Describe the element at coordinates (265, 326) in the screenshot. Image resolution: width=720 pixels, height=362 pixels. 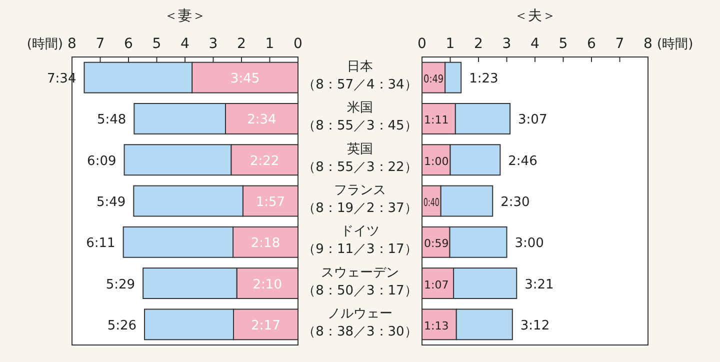
I see `data-label: 2:17` at that location.